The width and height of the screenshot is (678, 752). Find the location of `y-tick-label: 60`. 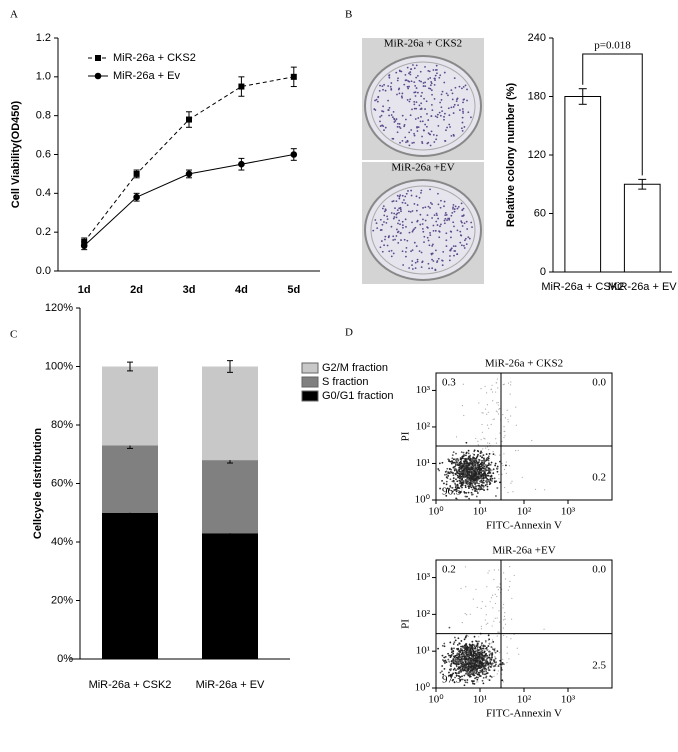

y-tick-label: 60 is located at coordinates (540, 213).